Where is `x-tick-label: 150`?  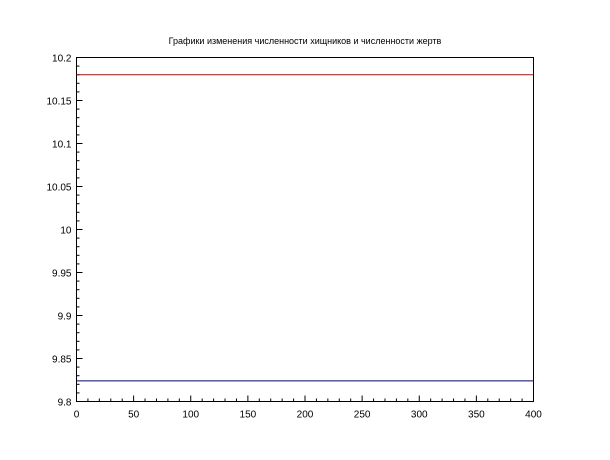 x-tick-label: 150 is located at coordinates (248, 415).